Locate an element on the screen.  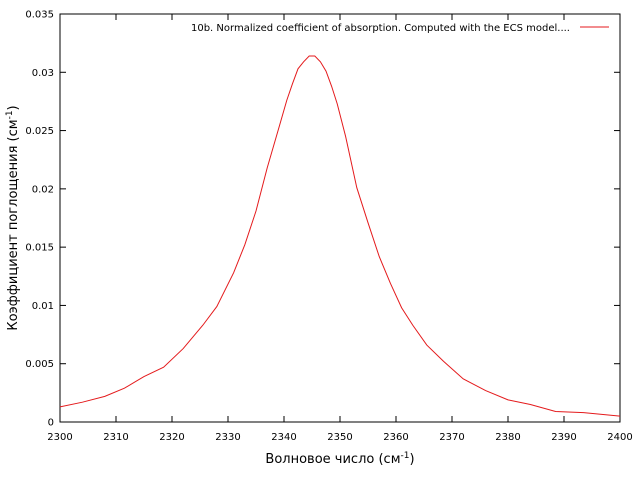
y-tick-label: 0.01 is located at coordinates (43, 306).